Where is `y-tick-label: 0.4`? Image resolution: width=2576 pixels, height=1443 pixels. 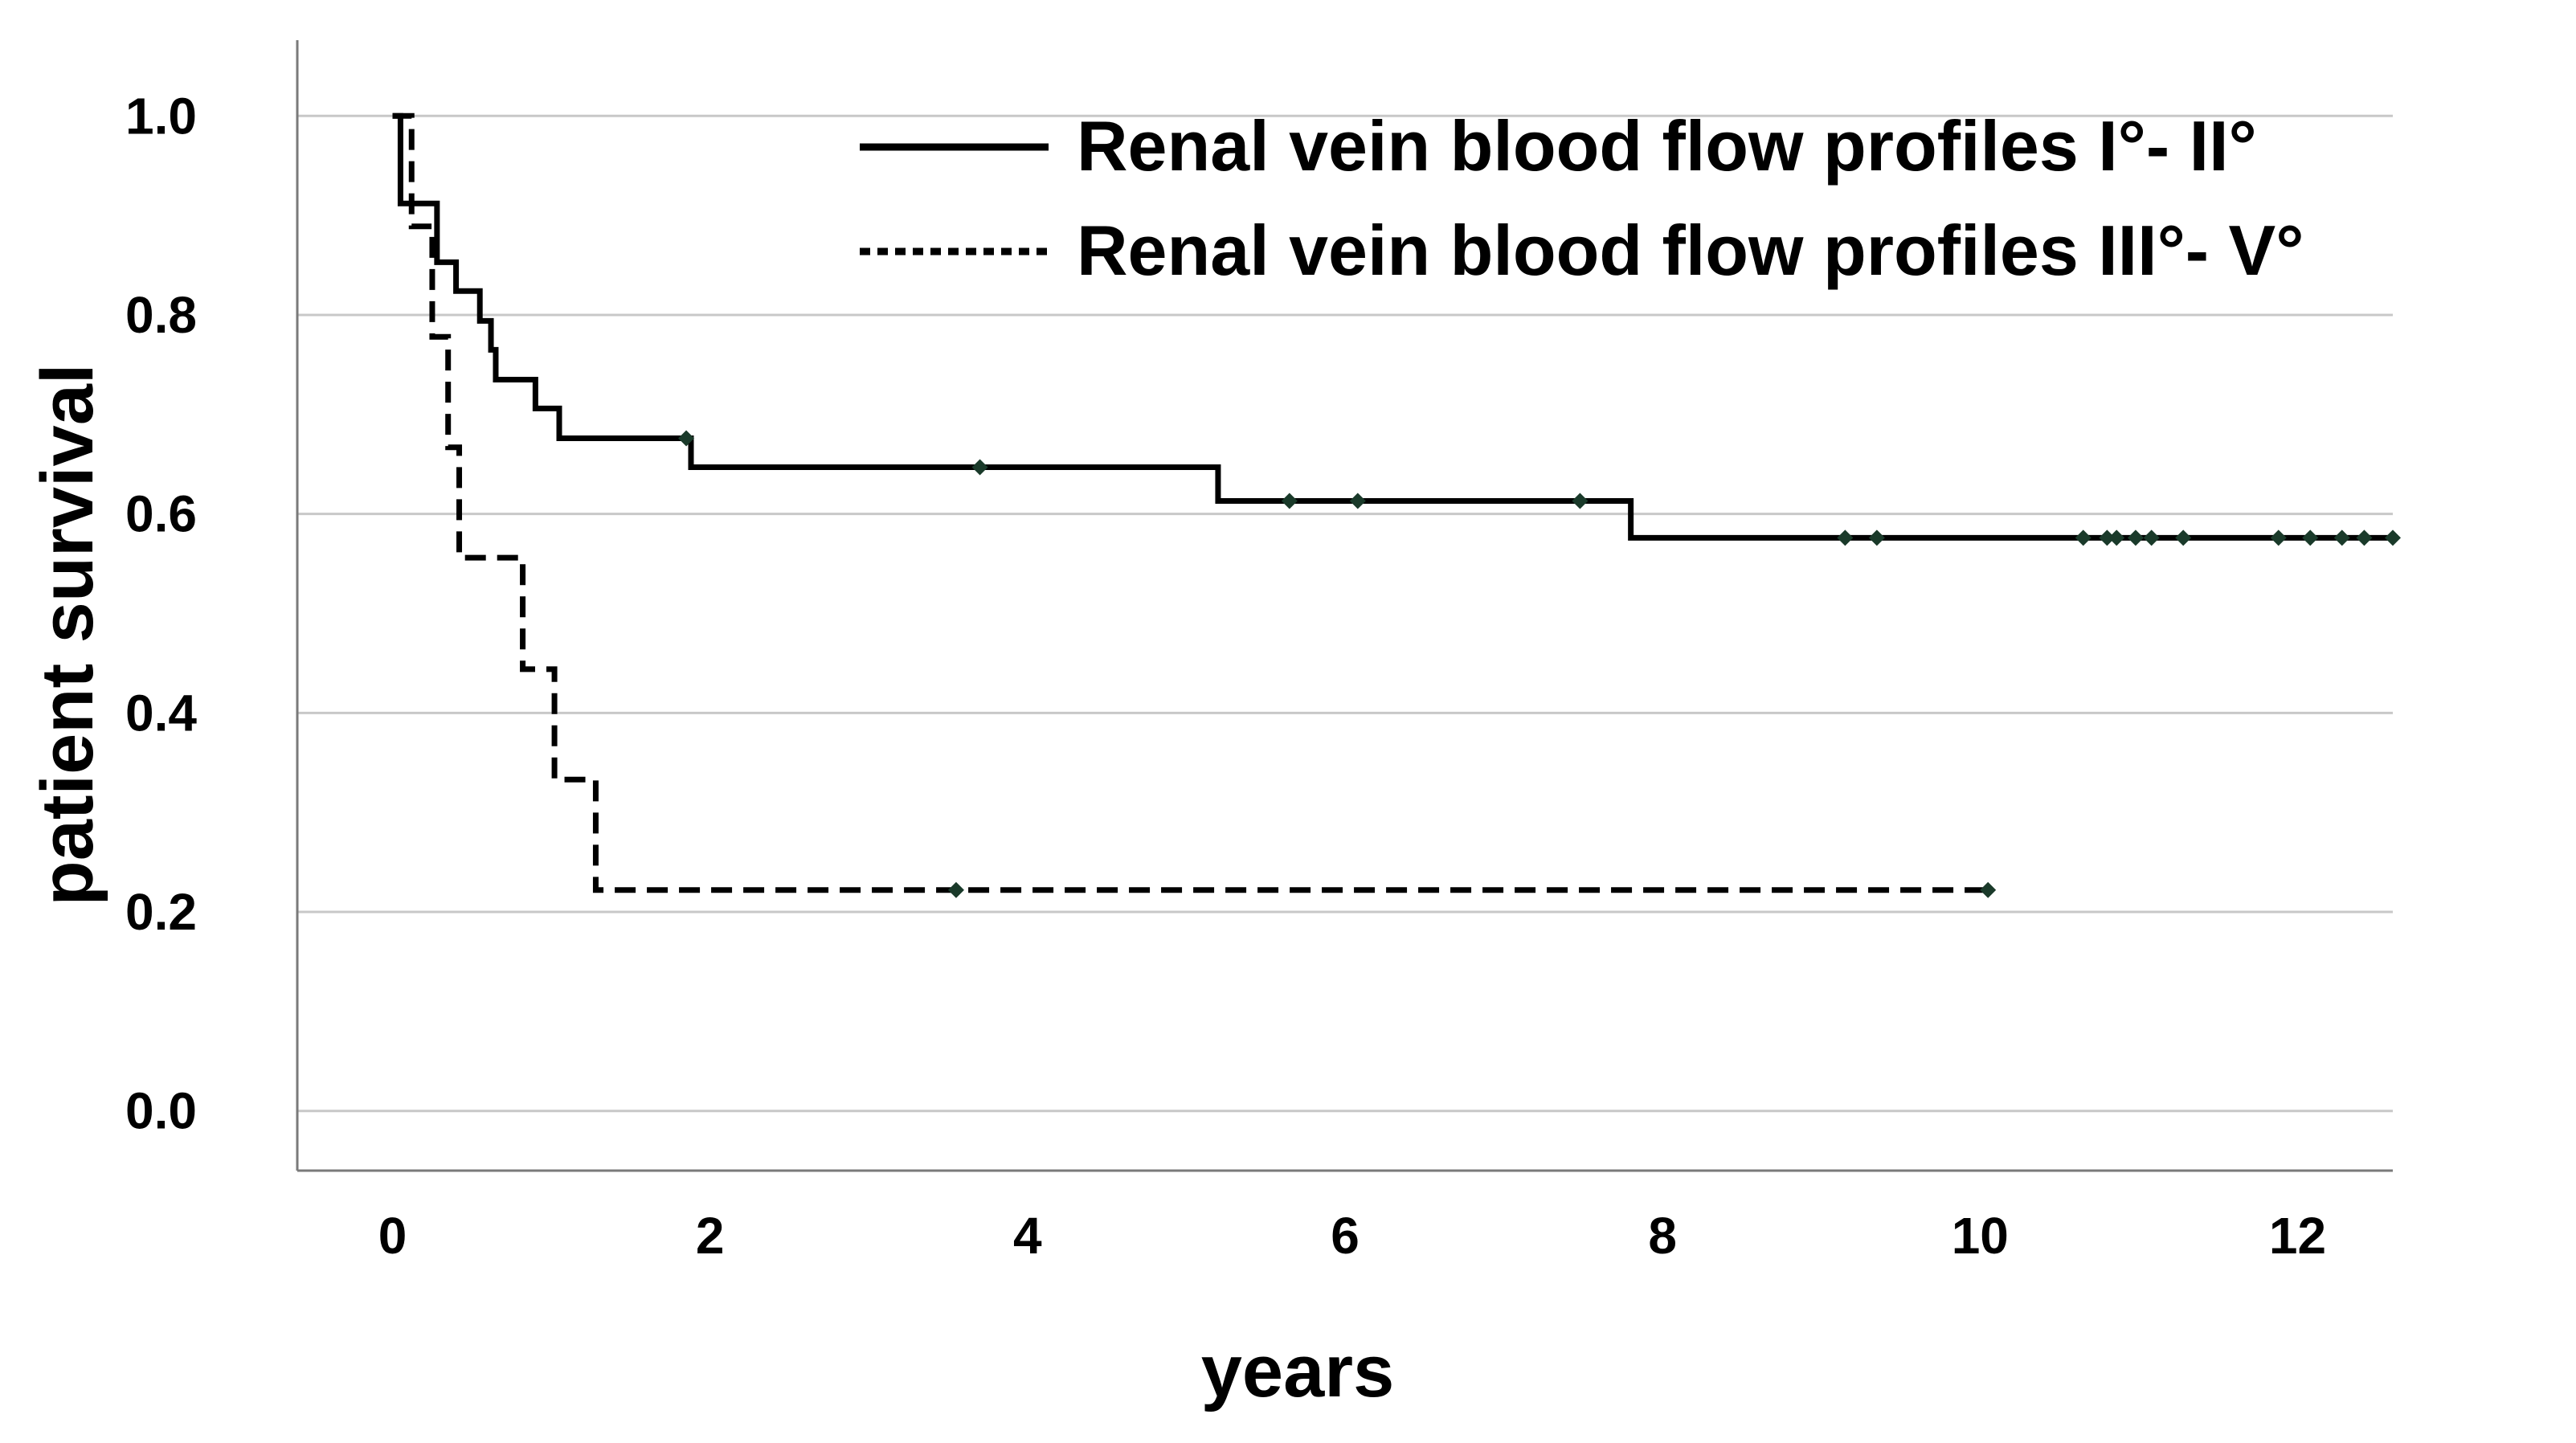
y-tick-label: 0.4 is located at coordinates (161, 713).